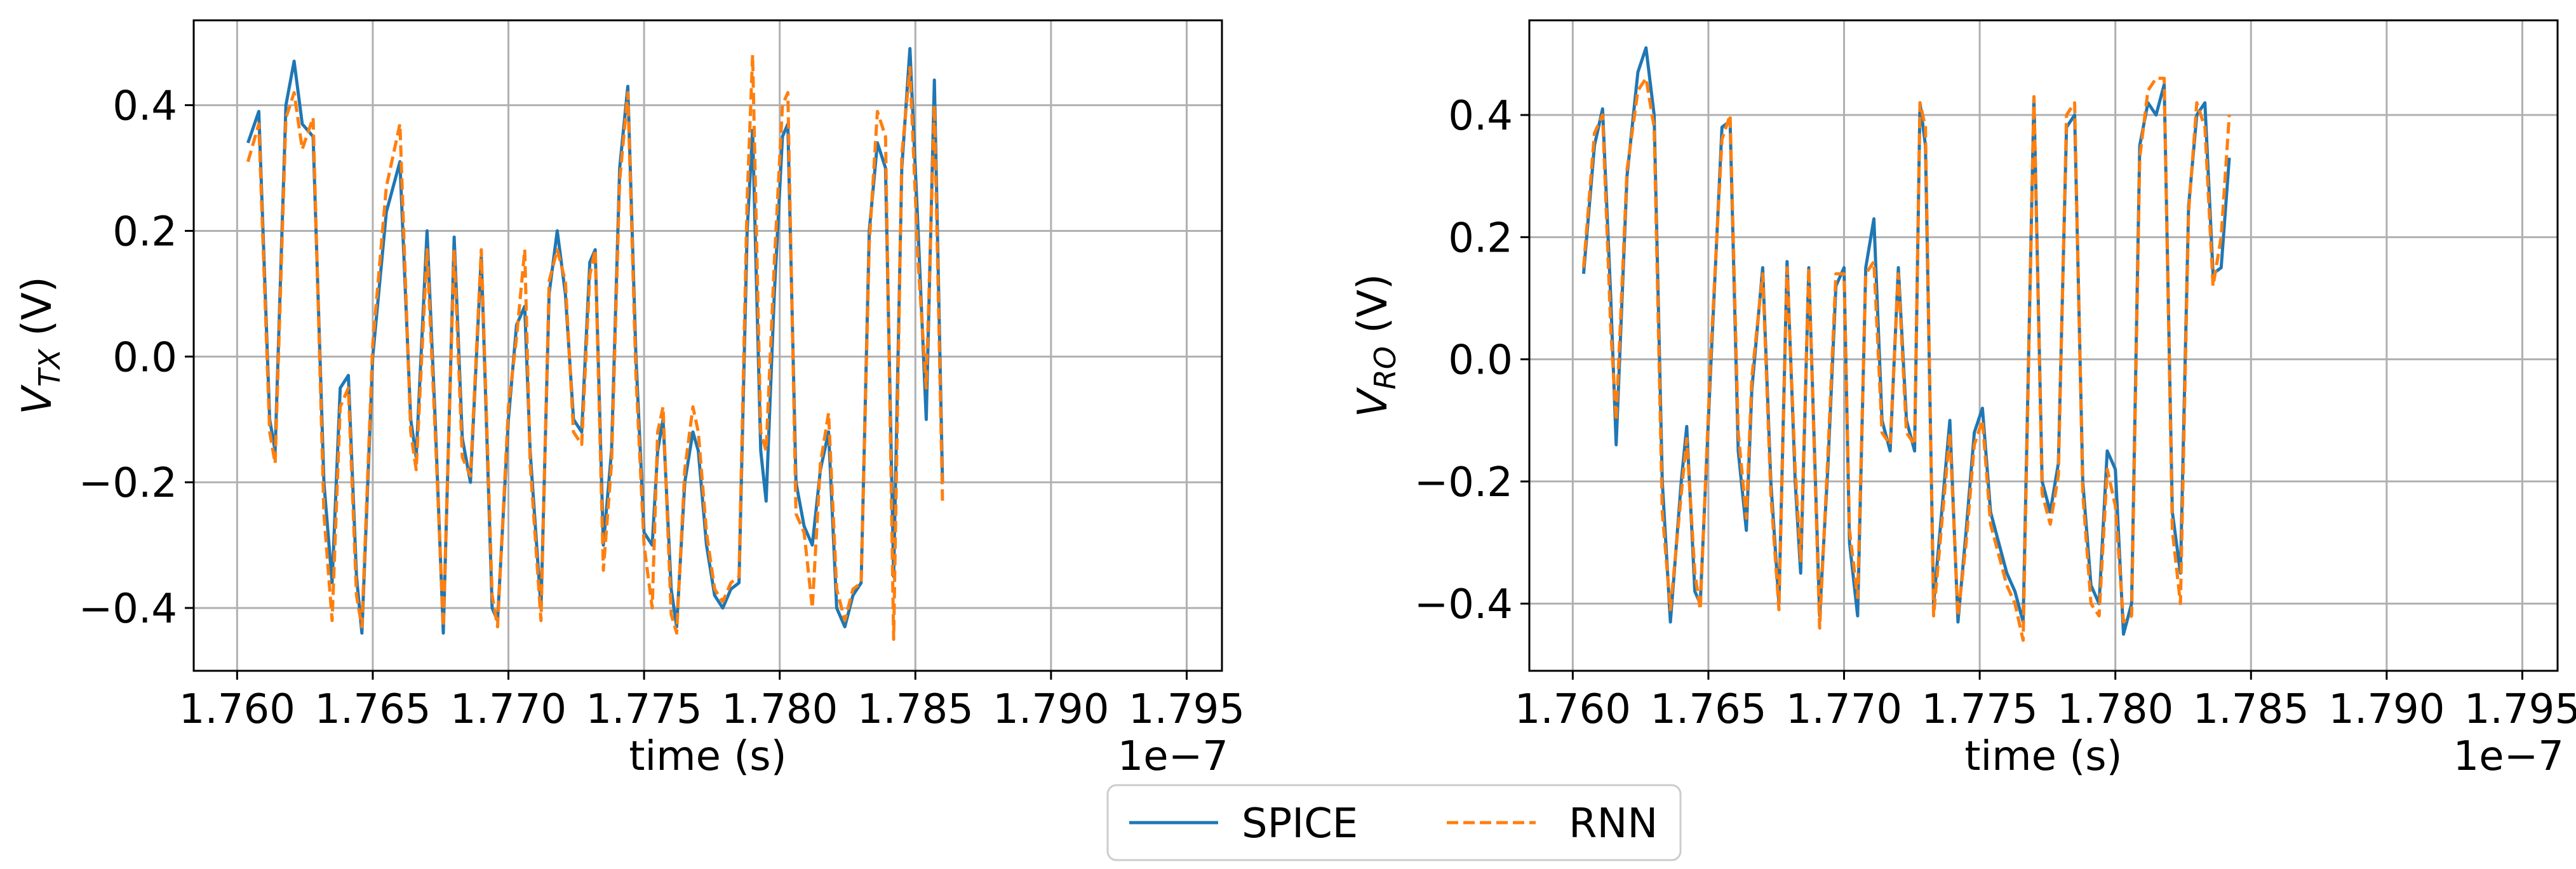 Image resolution: width=2576 pixels, height=869 pixels. I want to click on legend-box, so click(1394, 822).